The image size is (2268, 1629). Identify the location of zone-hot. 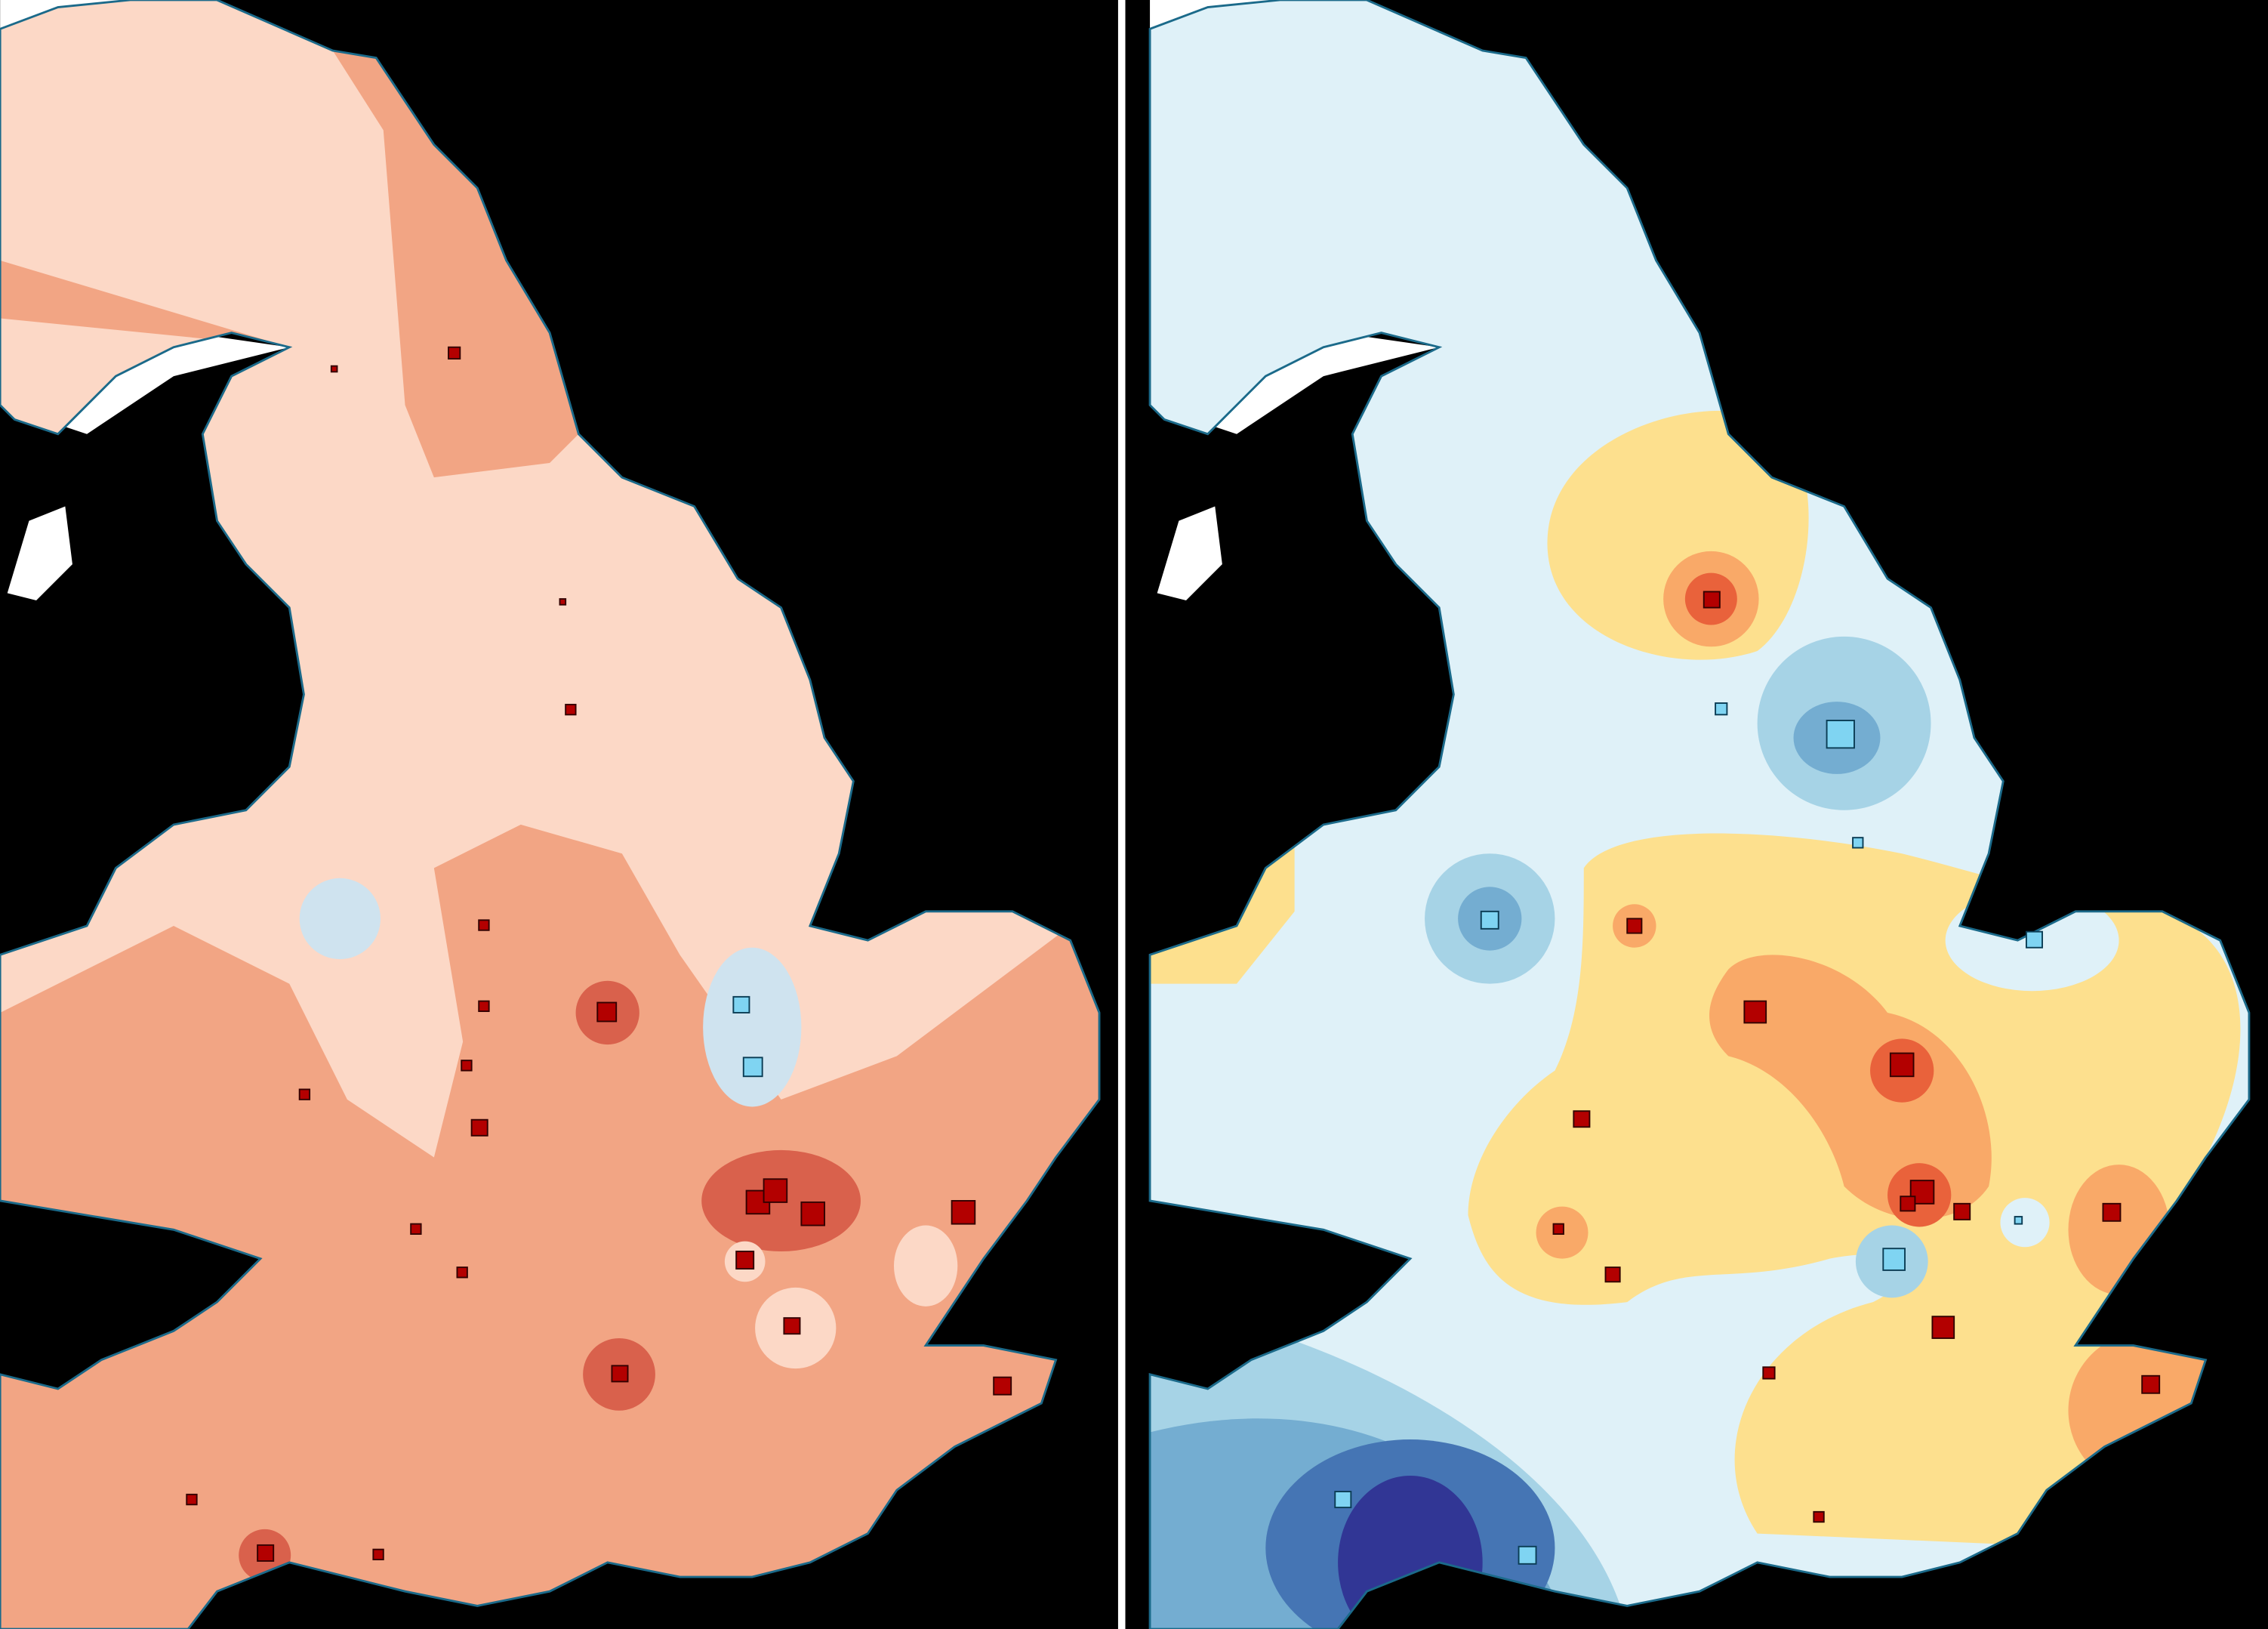
(1850, 1087).